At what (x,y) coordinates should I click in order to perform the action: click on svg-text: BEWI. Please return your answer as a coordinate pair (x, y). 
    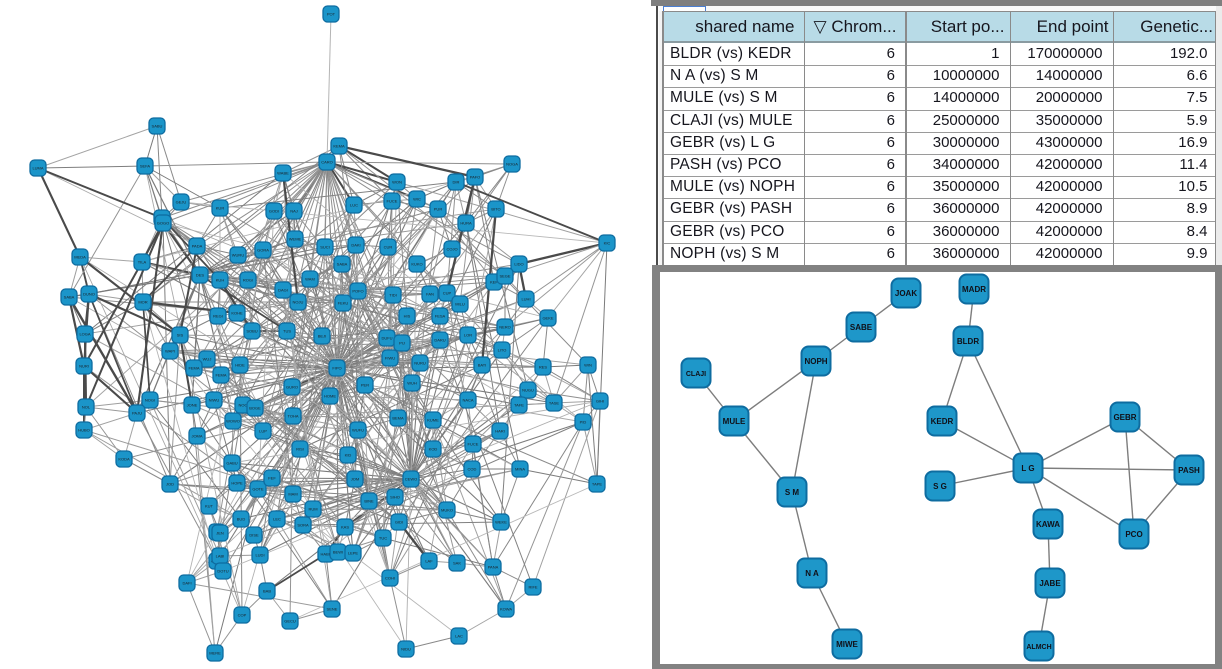
    Looking at the image, I should click on (338, 552).